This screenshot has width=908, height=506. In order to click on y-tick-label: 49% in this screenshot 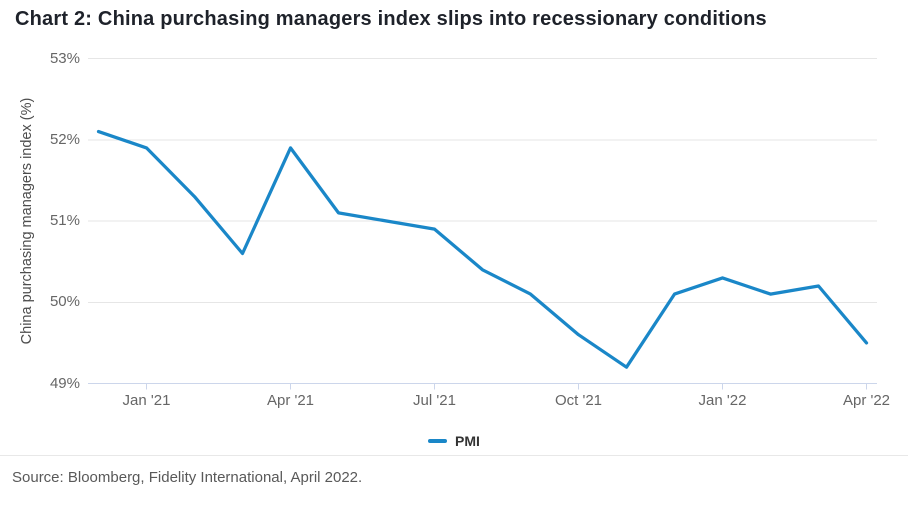, I will do `click(64, 383)`.